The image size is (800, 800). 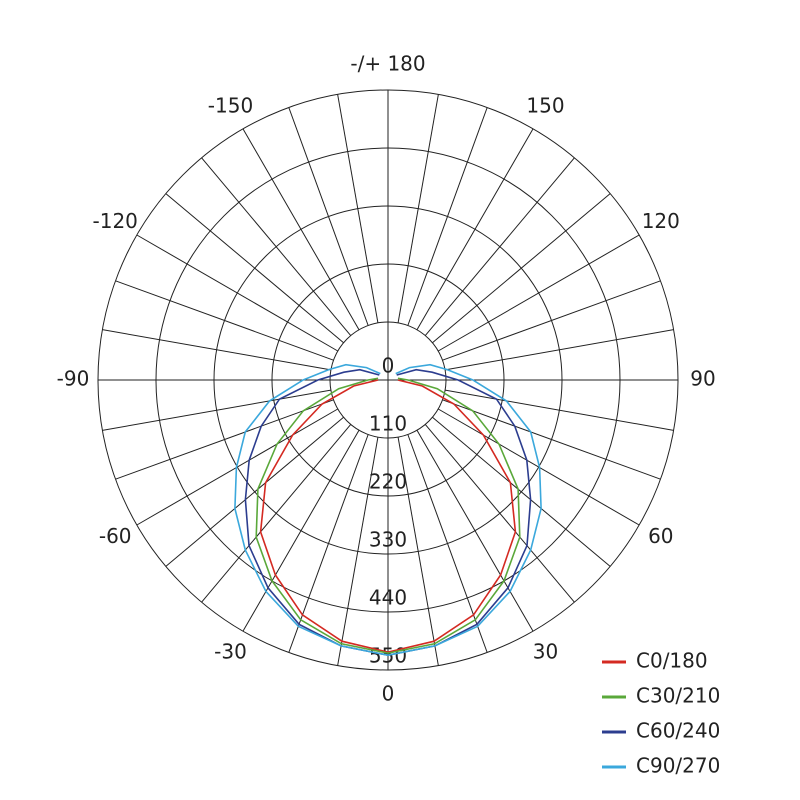 I want to click on ring-grid-line, so click(x=388, y=380).